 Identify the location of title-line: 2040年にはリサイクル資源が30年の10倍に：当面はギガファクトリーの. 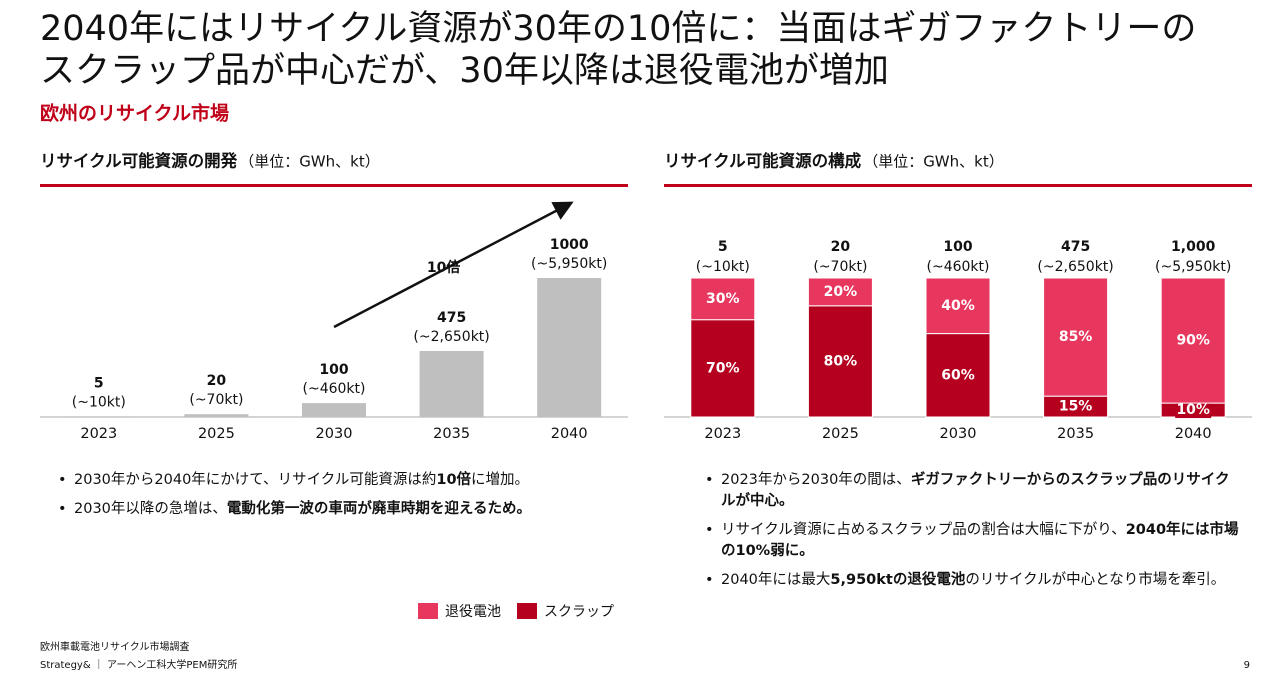
(618, 29).